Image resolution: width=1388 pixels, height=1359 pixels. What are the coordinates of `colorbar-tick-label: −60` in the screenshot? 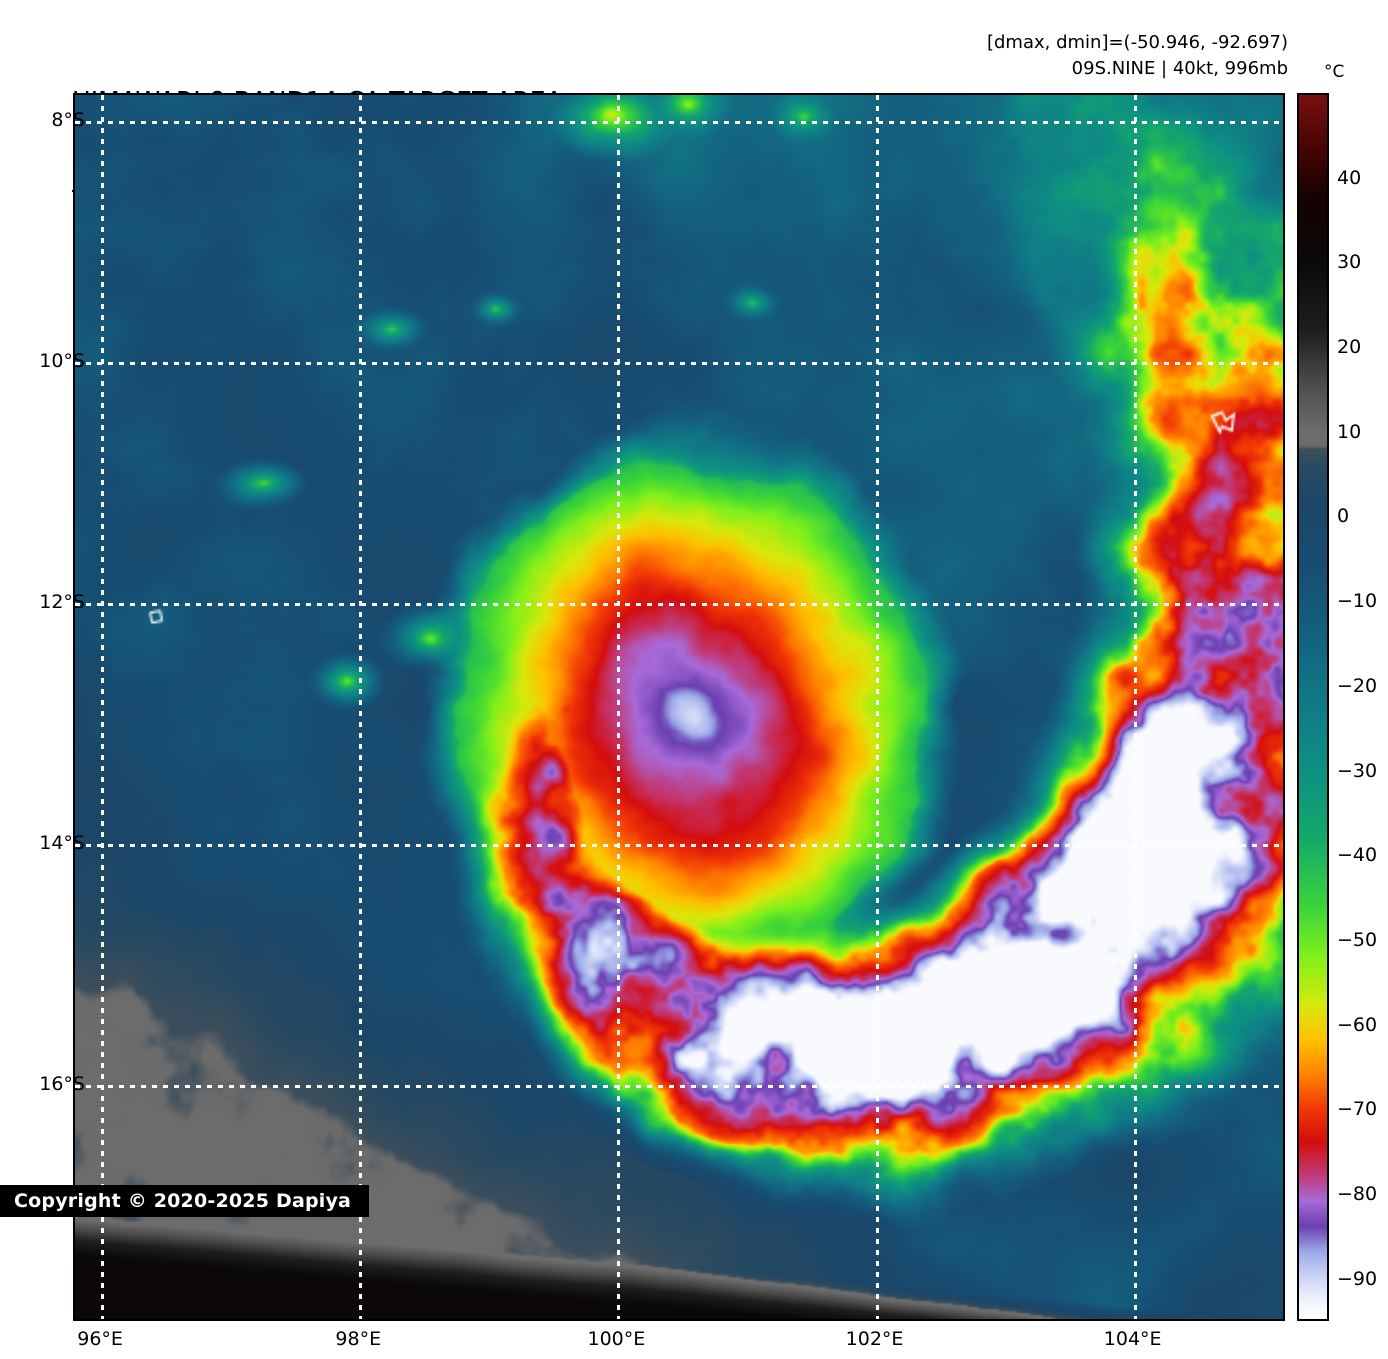 It's located at (1357, 1024).